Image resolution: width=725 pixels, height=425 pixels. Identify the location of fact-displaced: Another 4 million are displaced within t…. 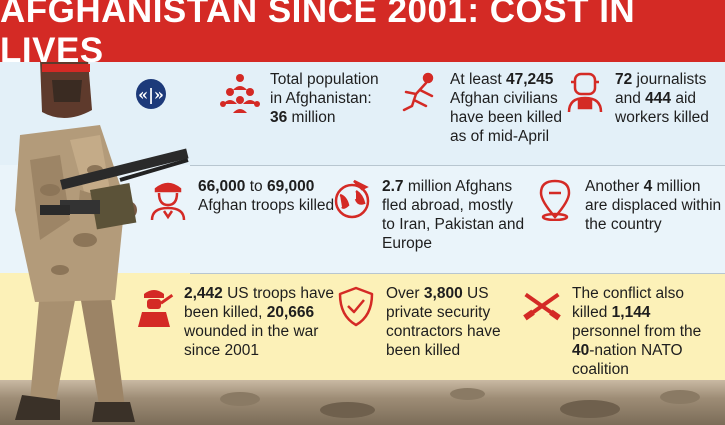
(628, 205).